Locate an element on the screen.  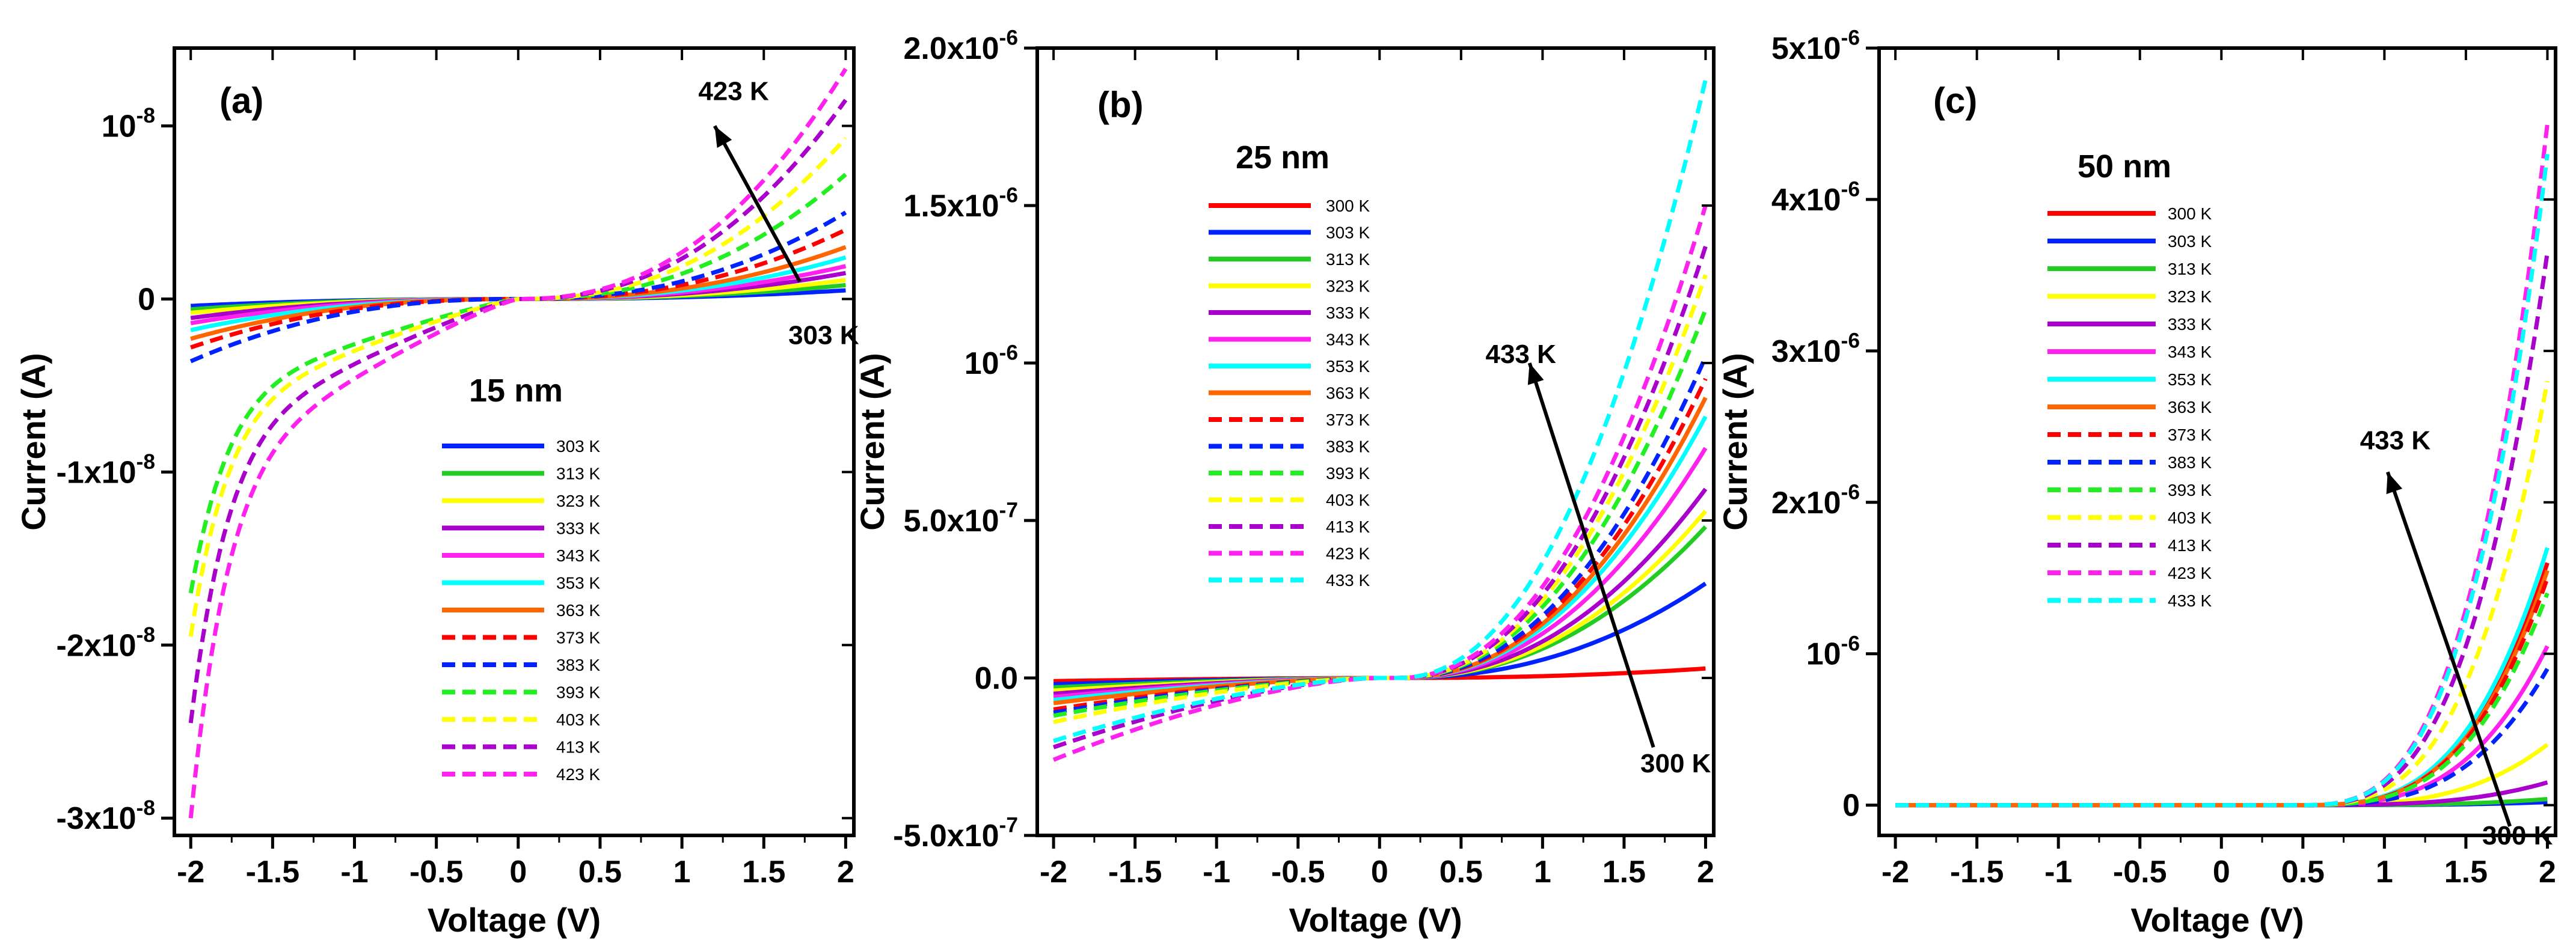
trend-arrow is located at coordinates (2448, 649).